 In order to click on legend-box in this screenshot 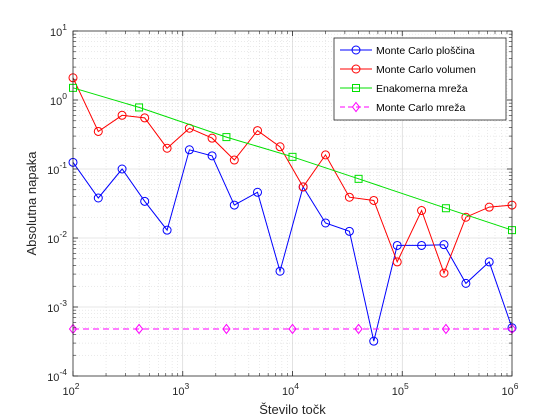, I will do `click(420, 79)`.